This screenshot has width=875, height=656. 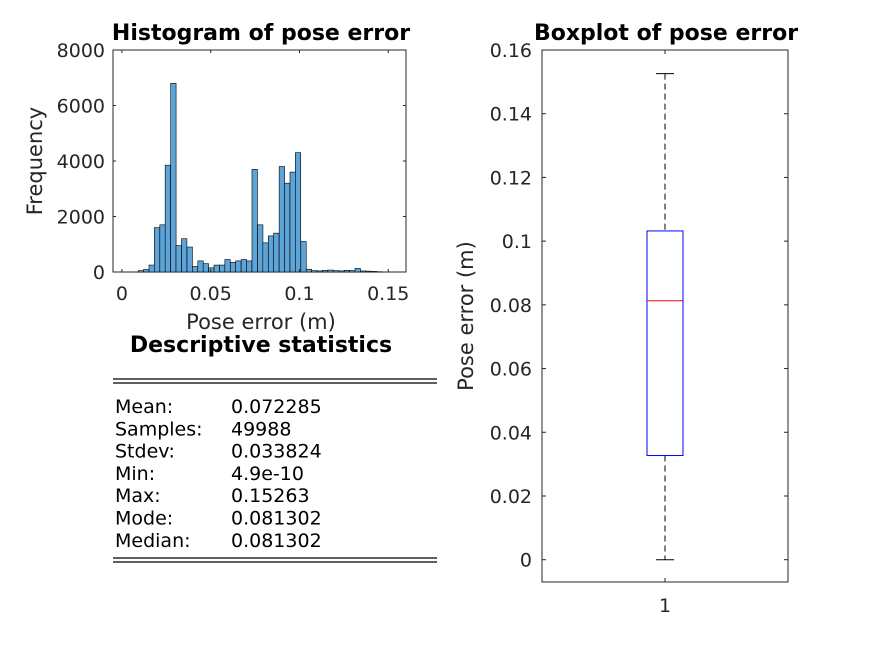 What do you see at coordinates (511, 370) in the screenshot?
I see `boxplot-y-tick-label: 0.06` at bounding box center [511, 370].